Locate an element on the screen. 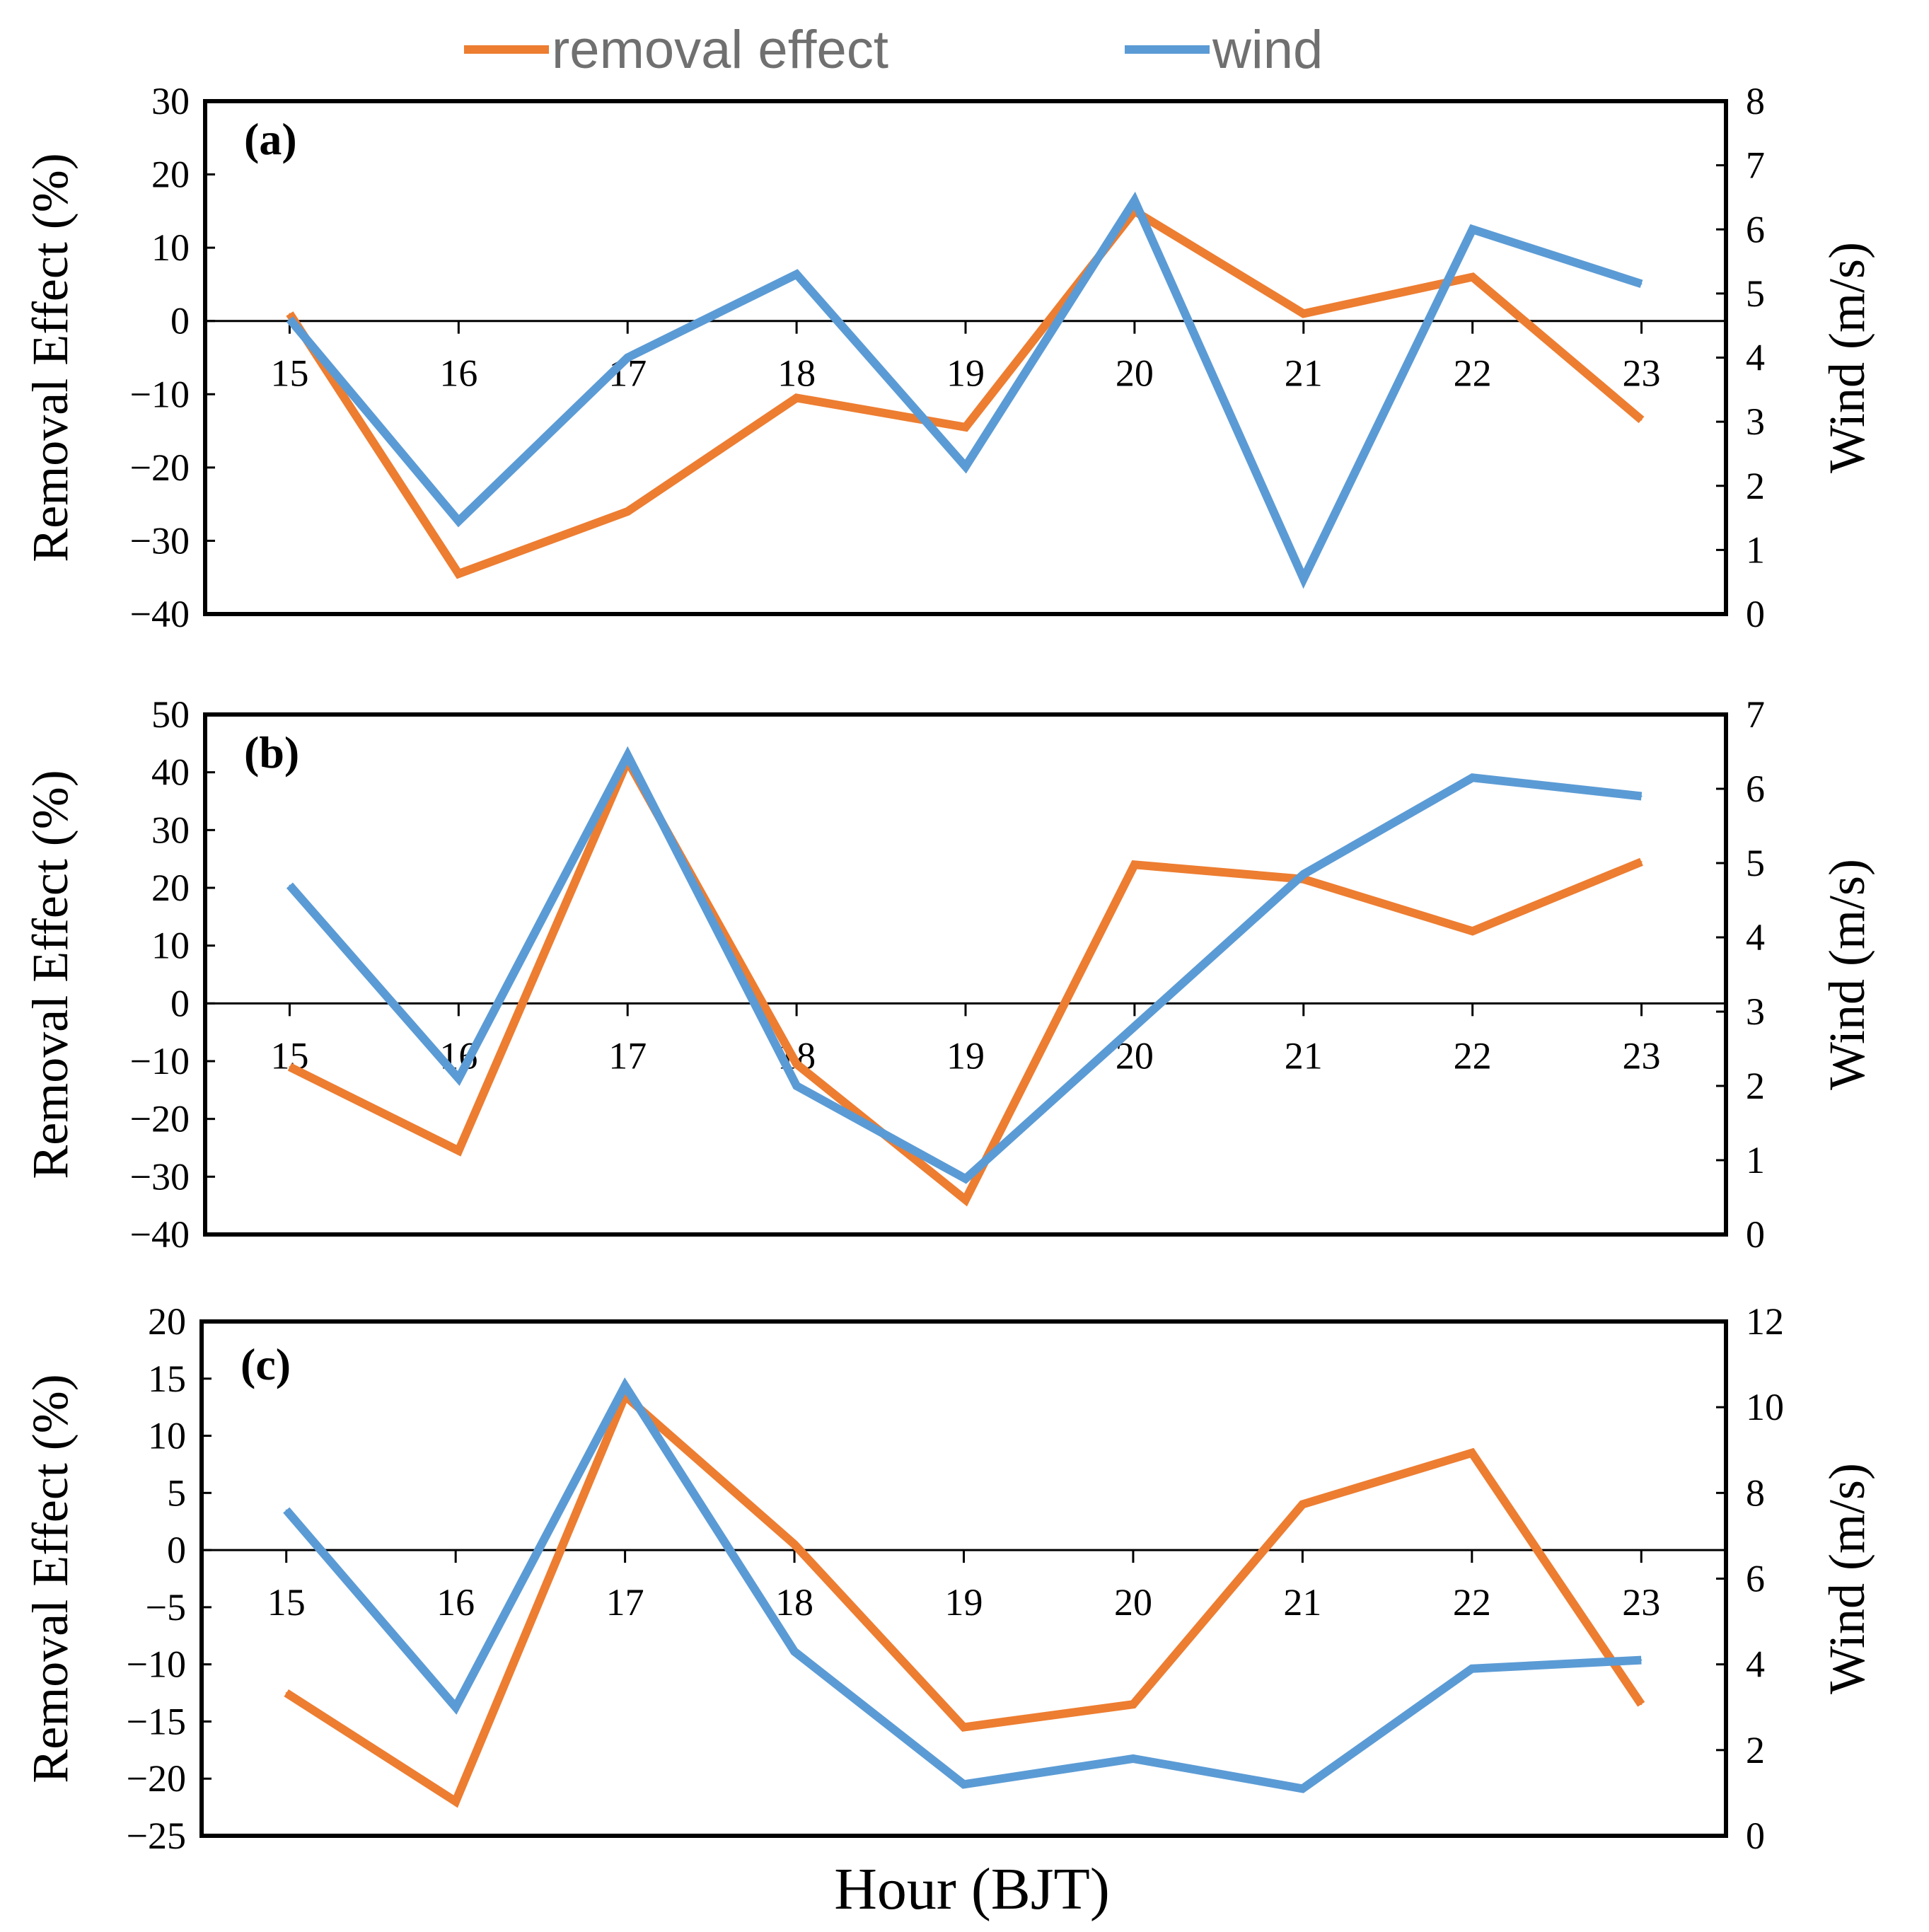  legend-removal-label: removal effect is located at coordinates (720, 50).